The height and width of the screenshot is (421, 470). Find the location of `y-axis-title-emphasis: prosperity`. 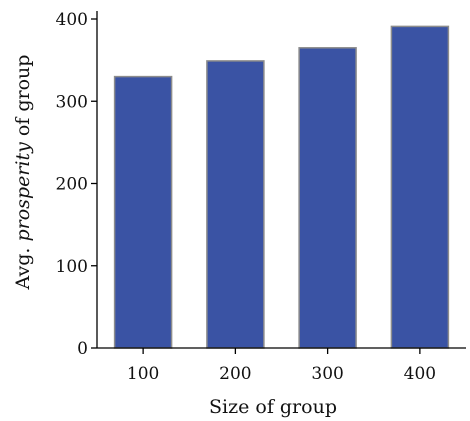

y-axis-title-emphasis: prosperity is located at coordinates (23, 192).